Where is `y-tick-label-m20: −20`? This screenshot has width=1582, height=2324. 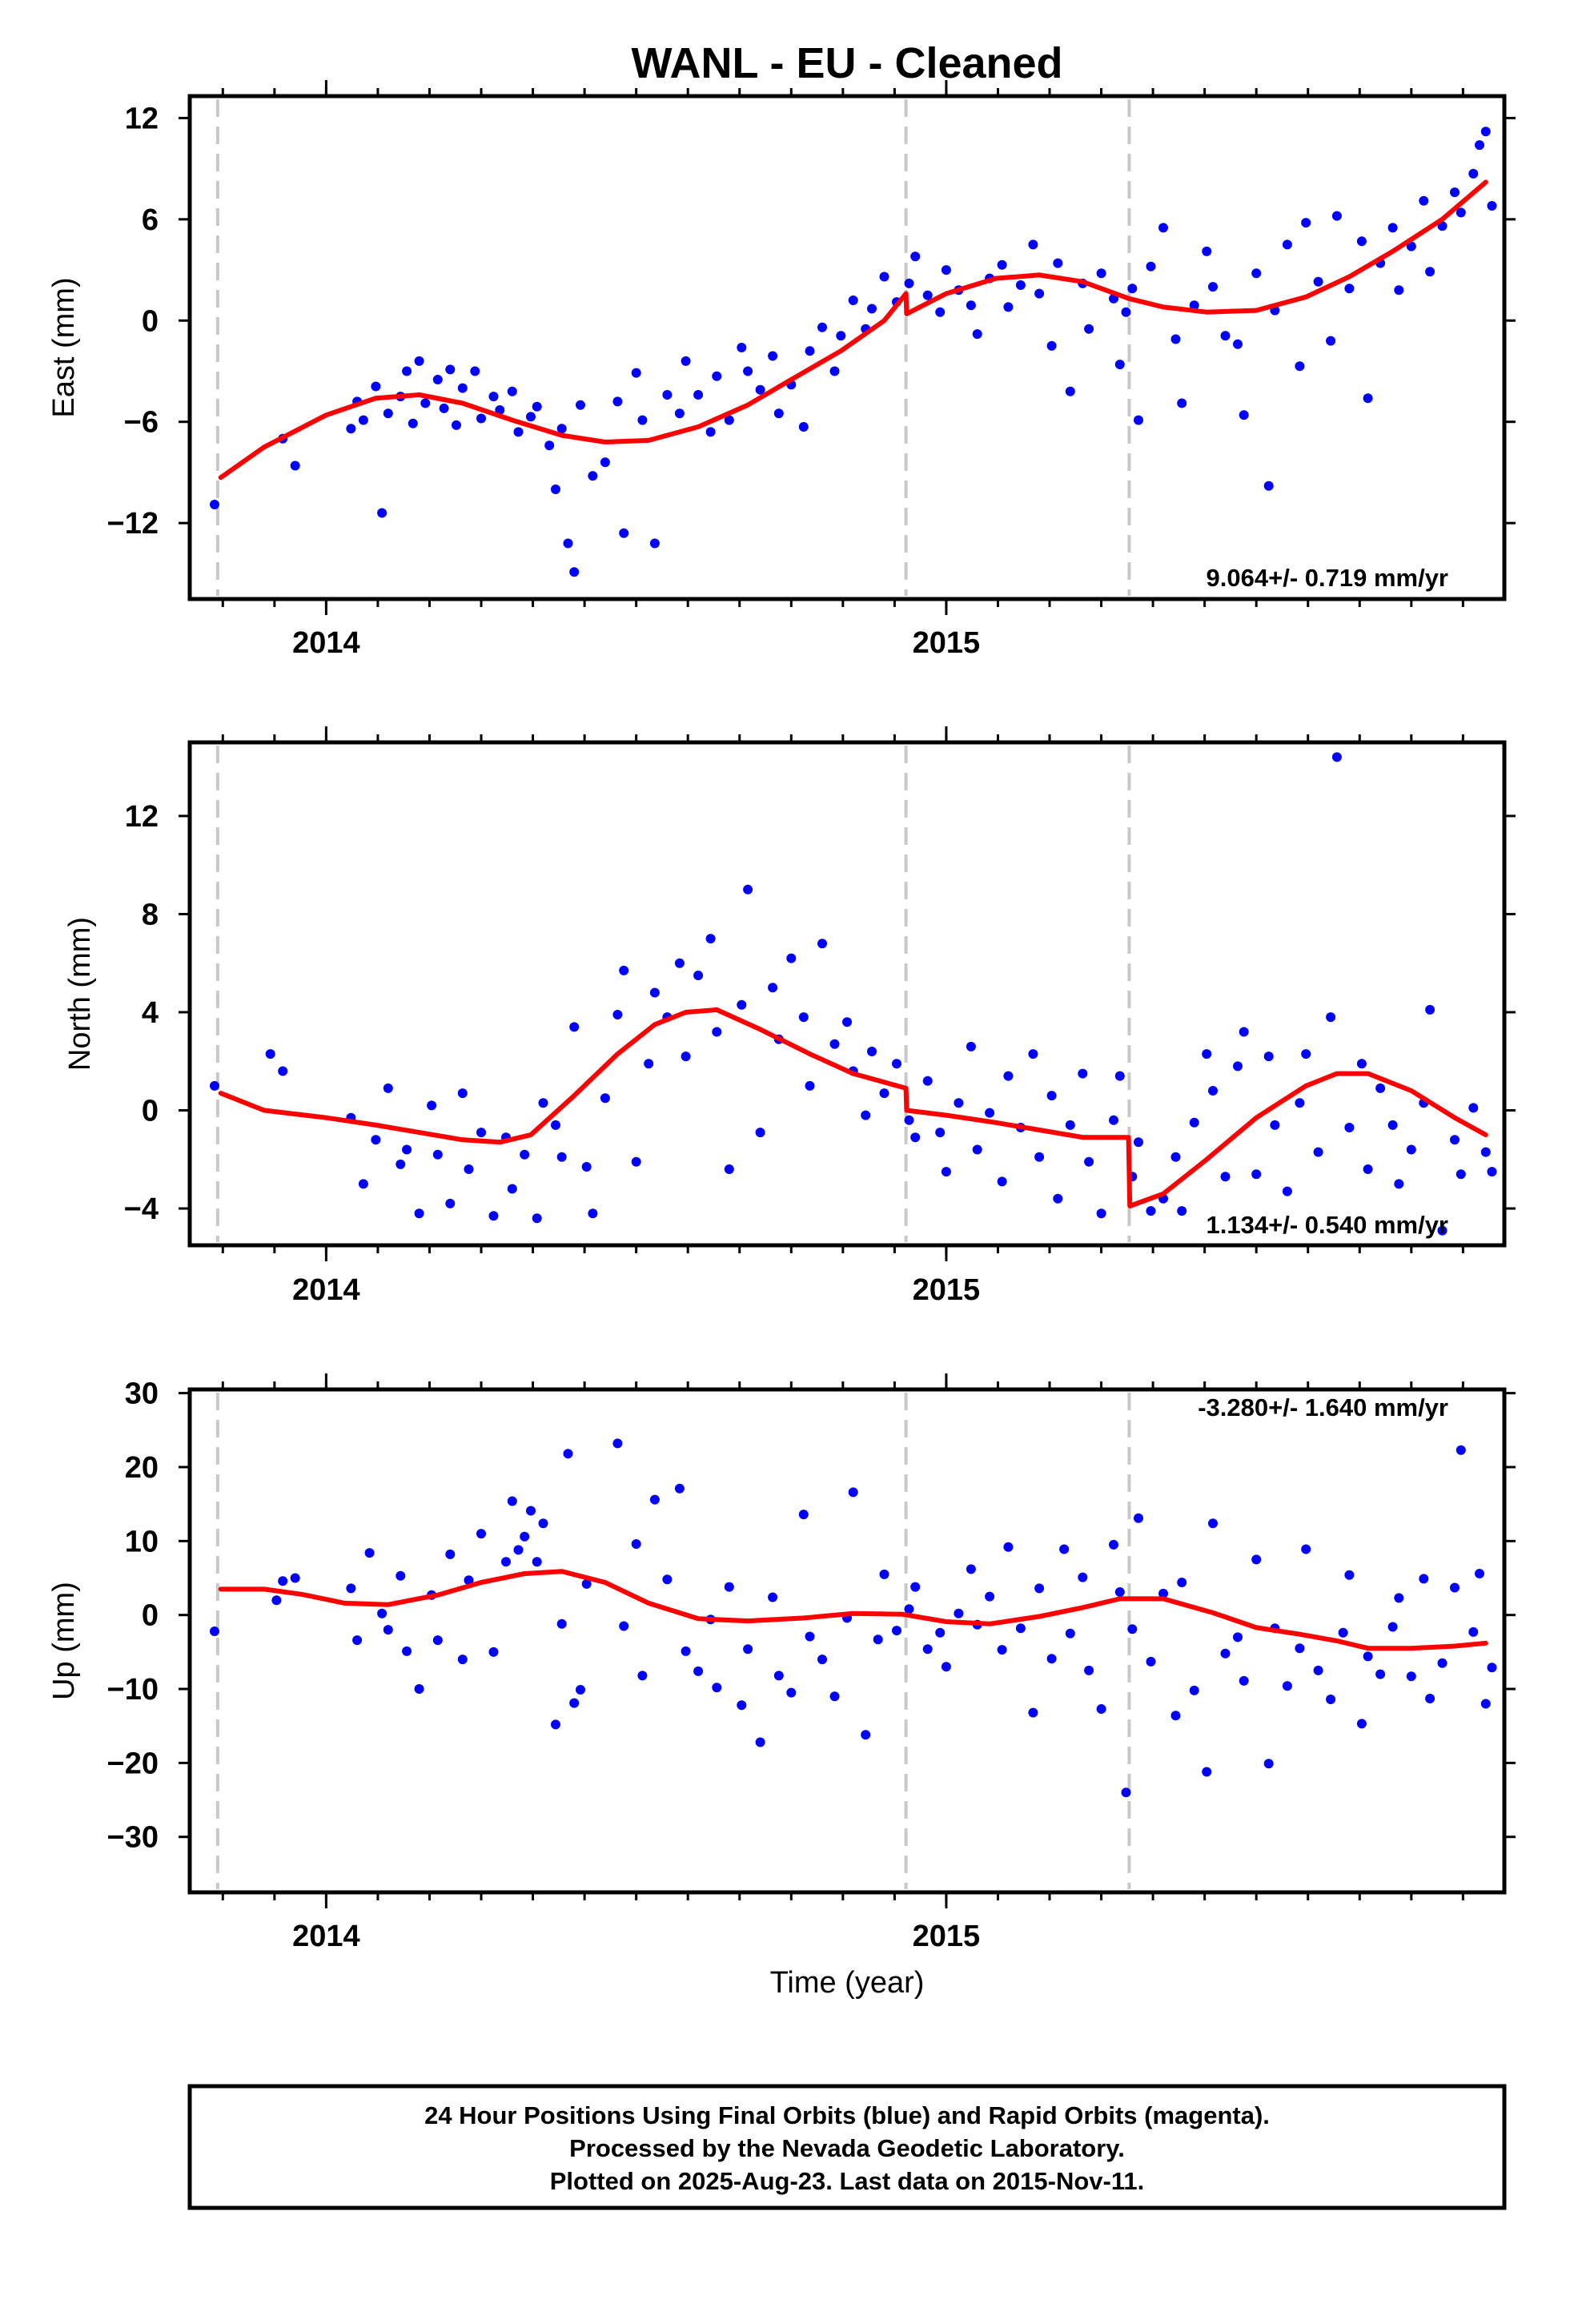
y-tick-label-m20: −20 is located at coordinates (133, 1763).